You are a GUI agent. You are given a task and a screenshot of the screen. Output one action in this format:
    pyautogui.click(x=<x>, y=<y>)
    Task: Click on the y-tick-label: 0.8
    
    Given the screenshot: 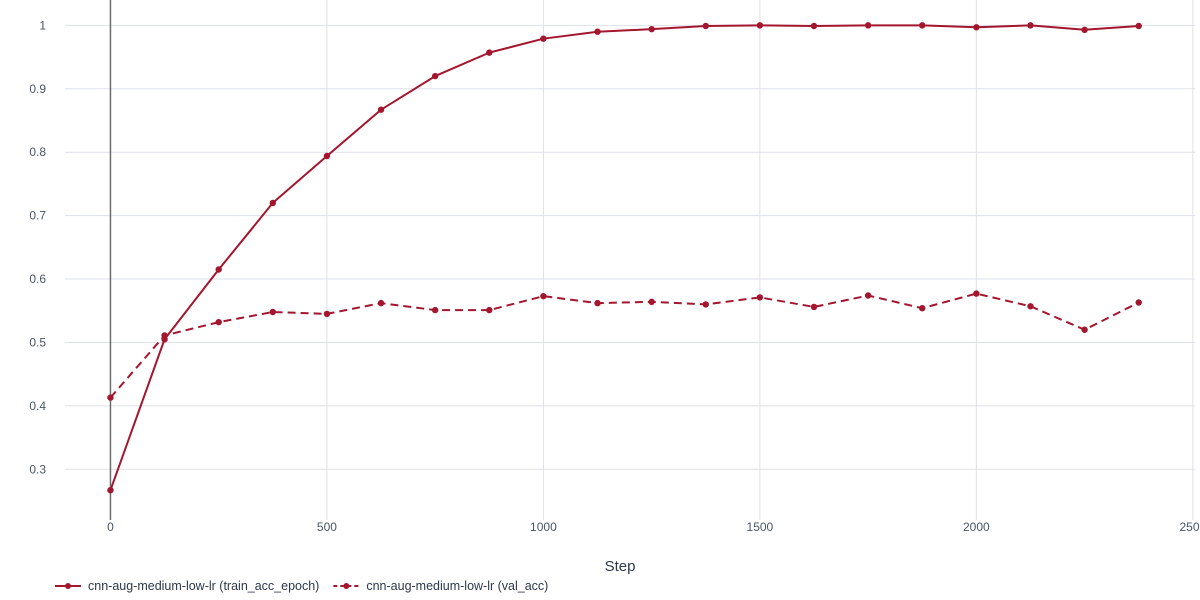 What is the action you would take?
    pyautogui.click(x=37, y=152)
    